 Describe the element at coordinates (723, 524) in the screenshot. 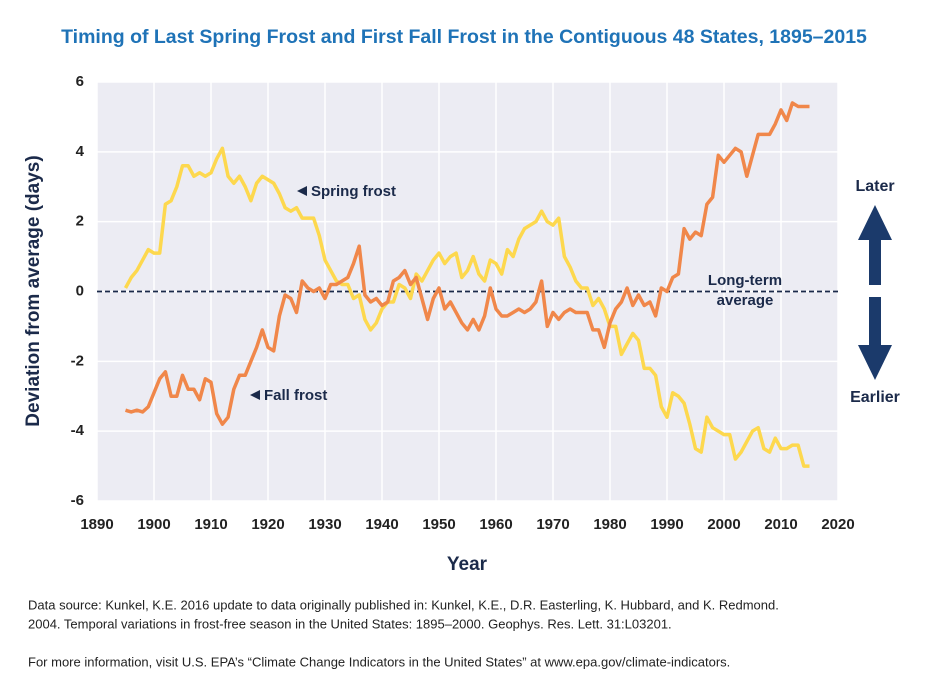

I see `x-tick-label: 2000` at that location.